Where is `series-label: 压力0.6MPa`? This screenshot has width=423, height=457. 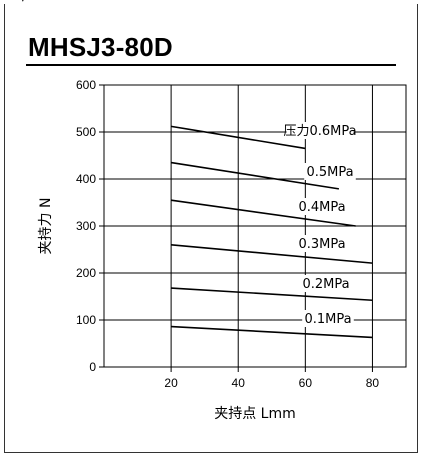 series-label: 压力0.6MPa is located at coordinates (319, 131).